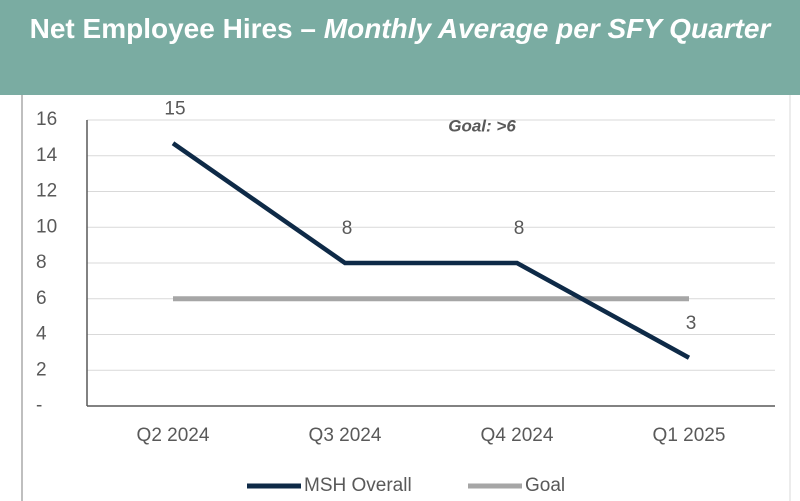 The height and width of the screenshot is (501, 800). What do you see at coordinates (47, 155) in the screenshot?
I see `y-tick-label: 14` at bounding box center [47, 155].